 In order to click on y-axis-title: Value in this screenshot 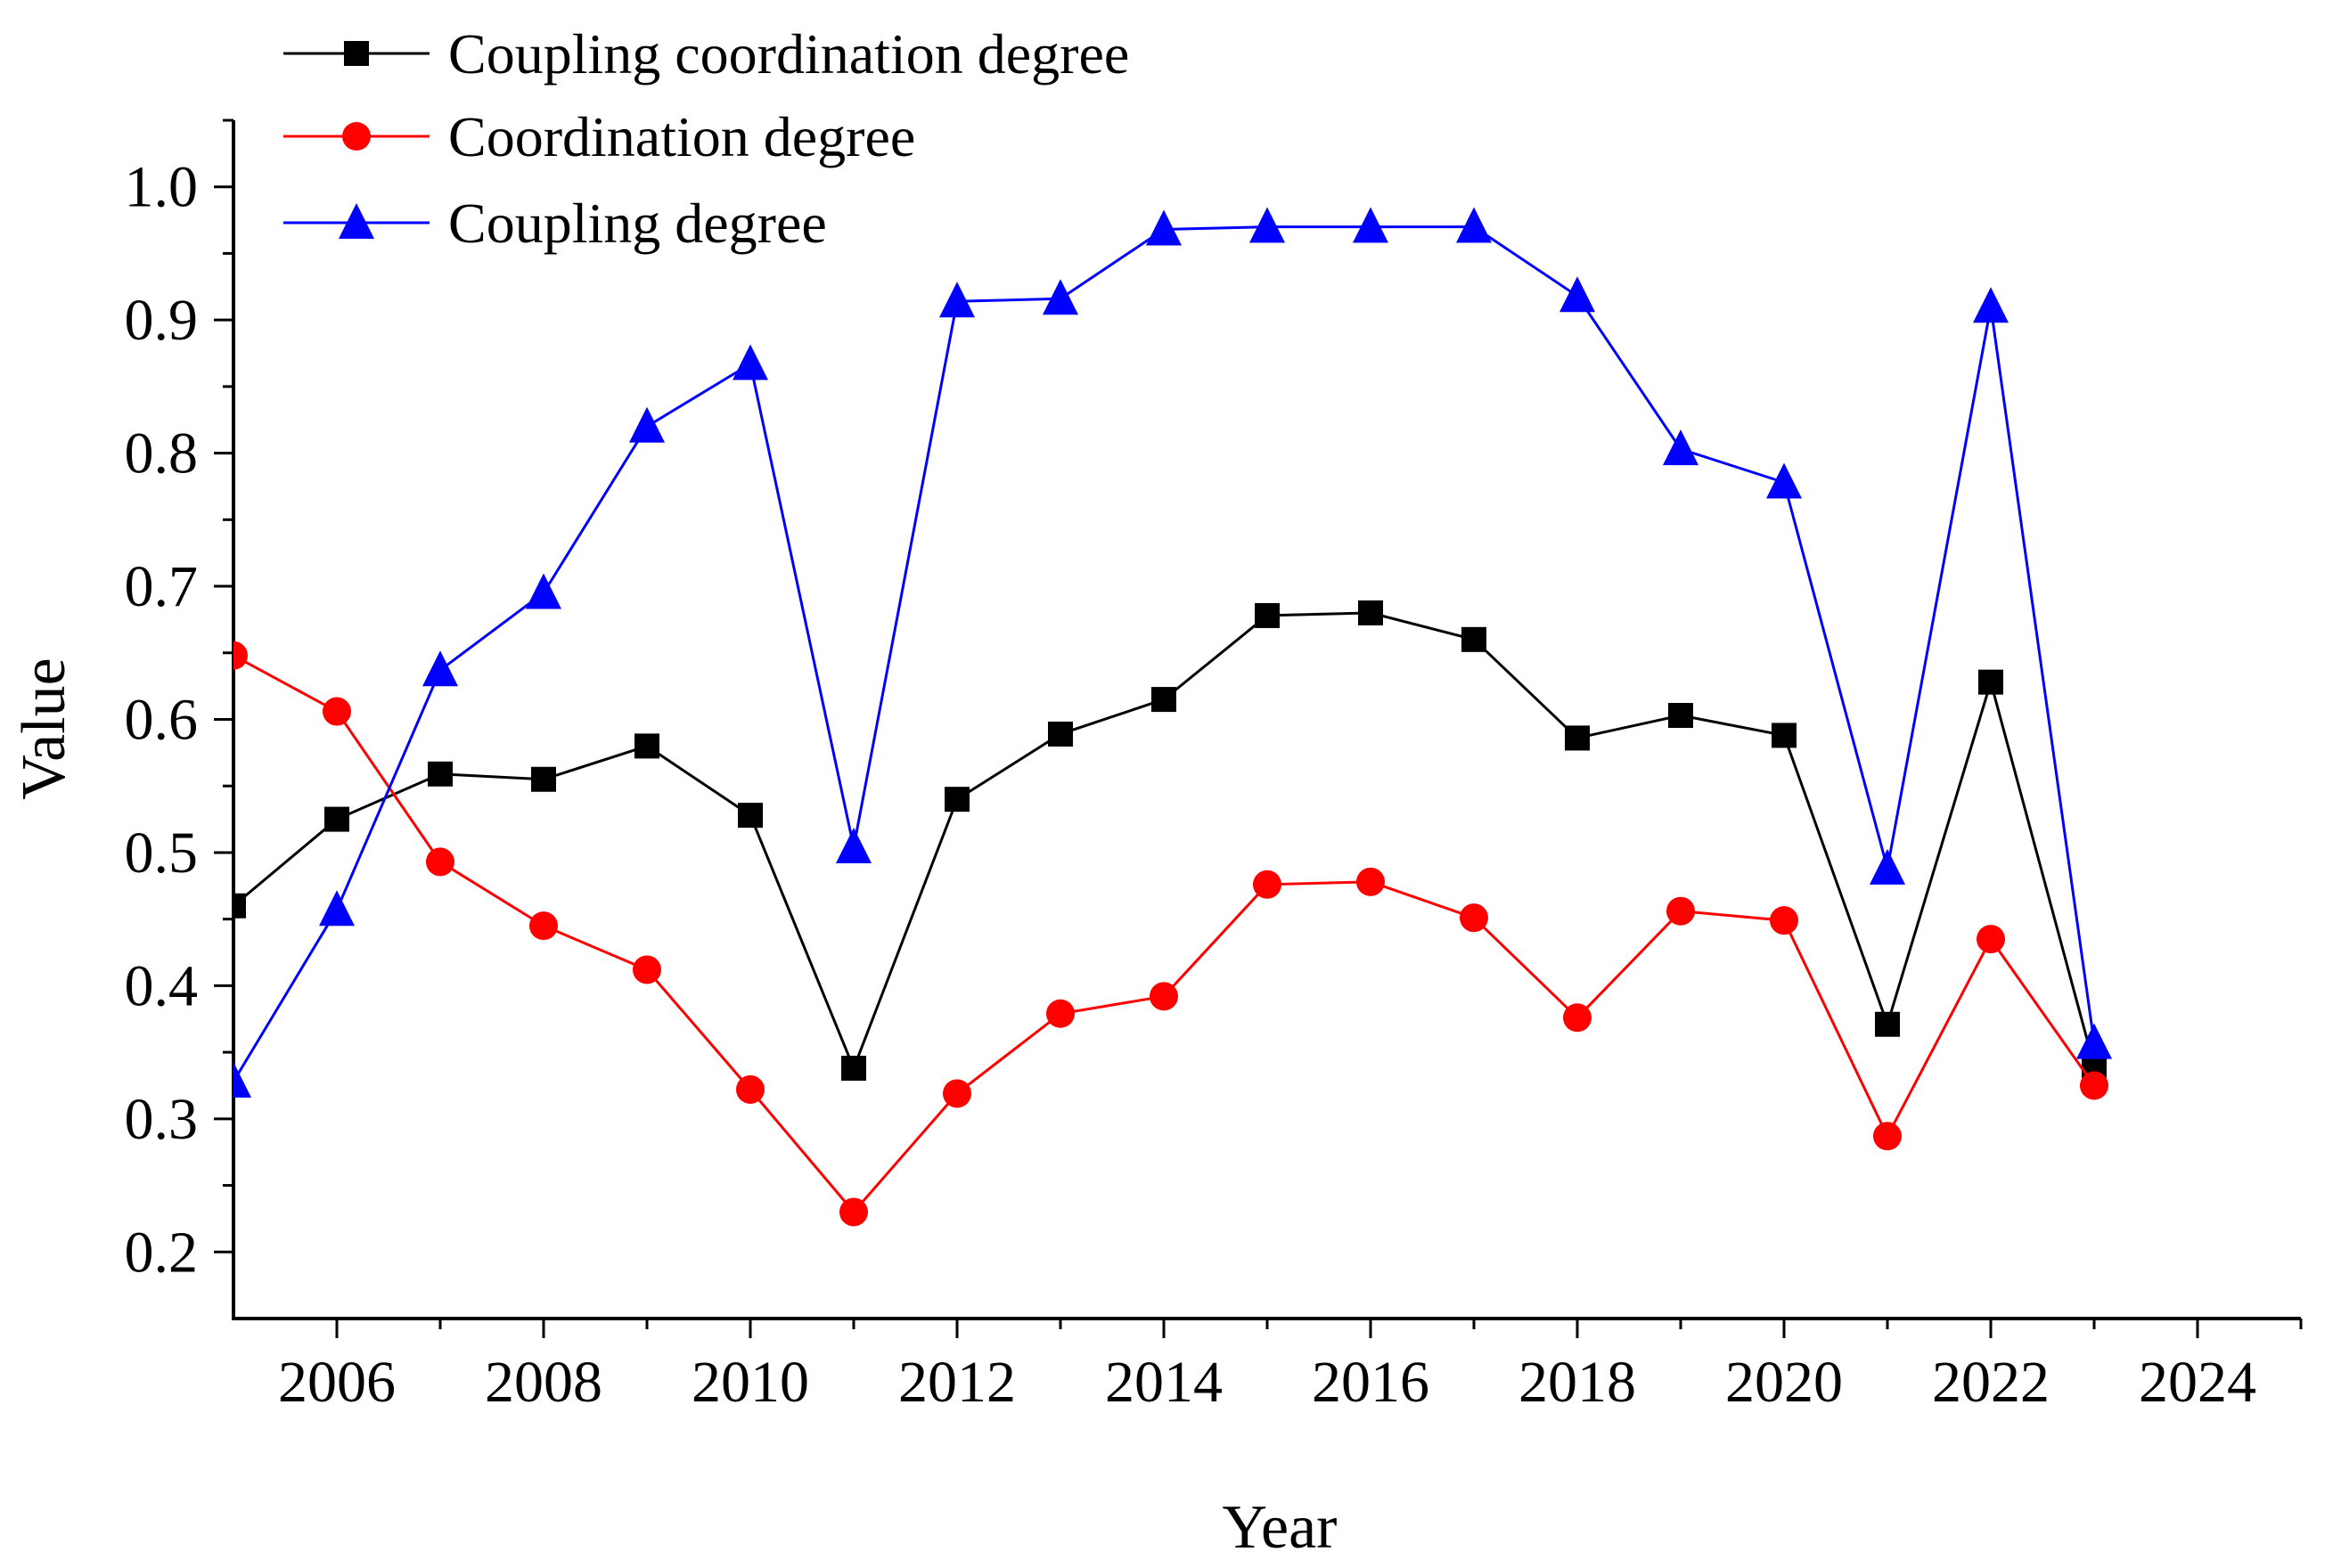, I will do `click(44, 728)`.